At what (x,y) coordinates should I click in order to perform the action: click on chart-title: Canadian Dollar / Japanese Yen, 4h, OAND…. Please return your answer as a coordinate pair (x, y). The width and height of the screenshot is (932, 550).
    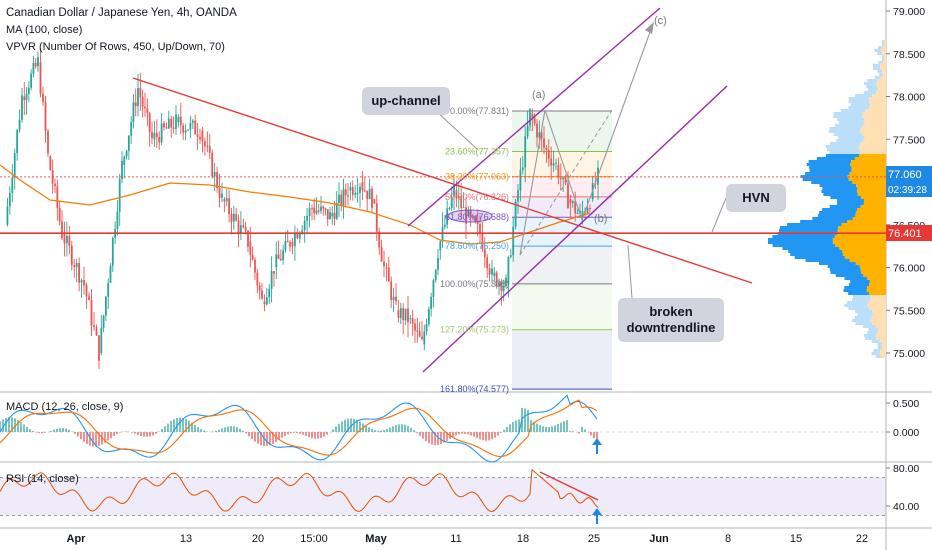
    Looking at the image, I should click on (121, 13).